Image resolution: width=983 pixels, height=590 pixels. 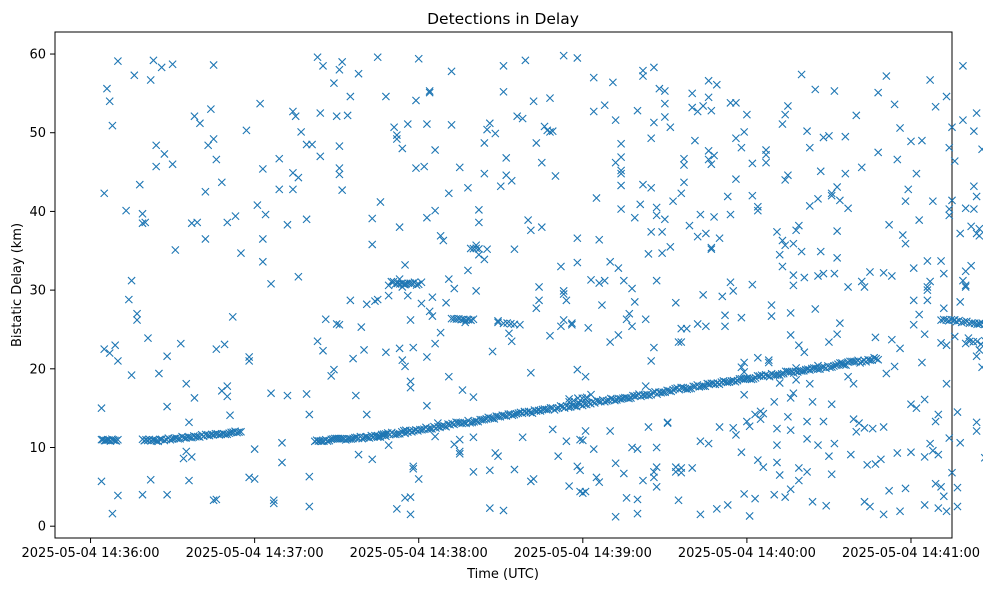 What do you see at coordinates (37, 369) in the screenshot?
I see `y-tick-label: 20` at bounding box center [37, 369].